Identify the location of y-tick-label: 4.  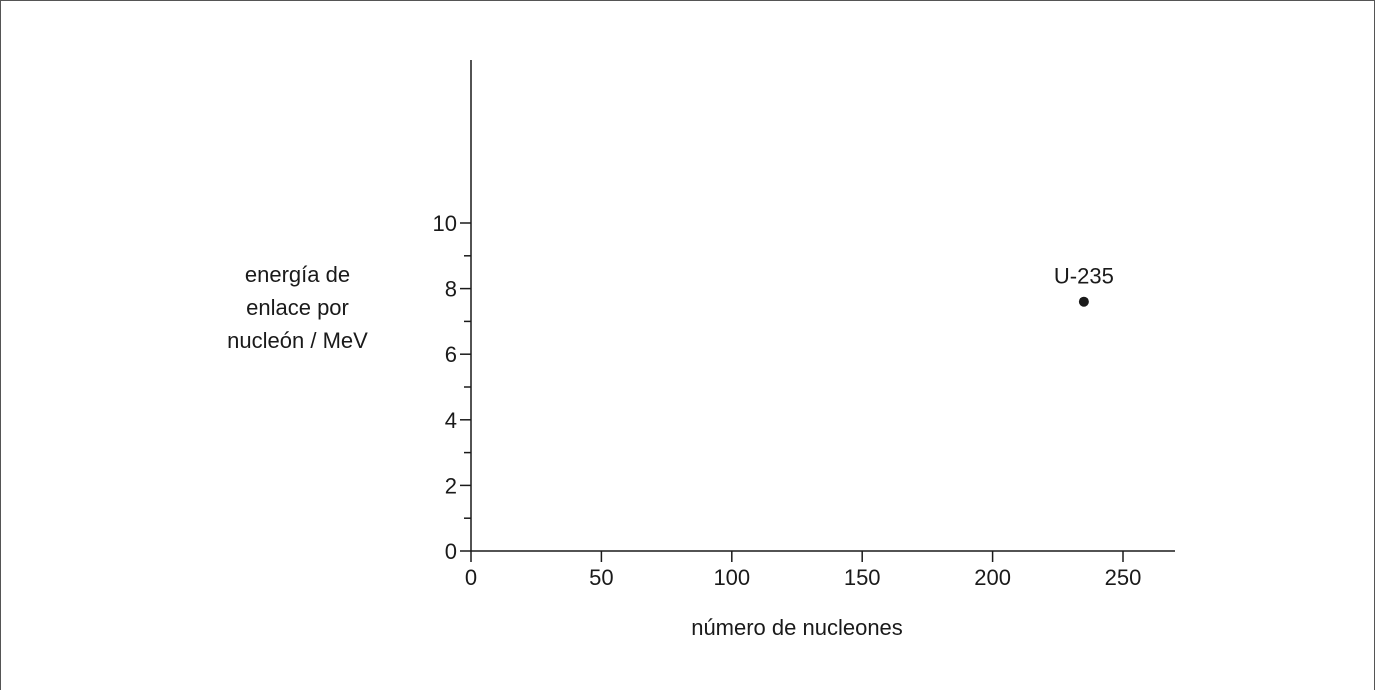
(451, 420).